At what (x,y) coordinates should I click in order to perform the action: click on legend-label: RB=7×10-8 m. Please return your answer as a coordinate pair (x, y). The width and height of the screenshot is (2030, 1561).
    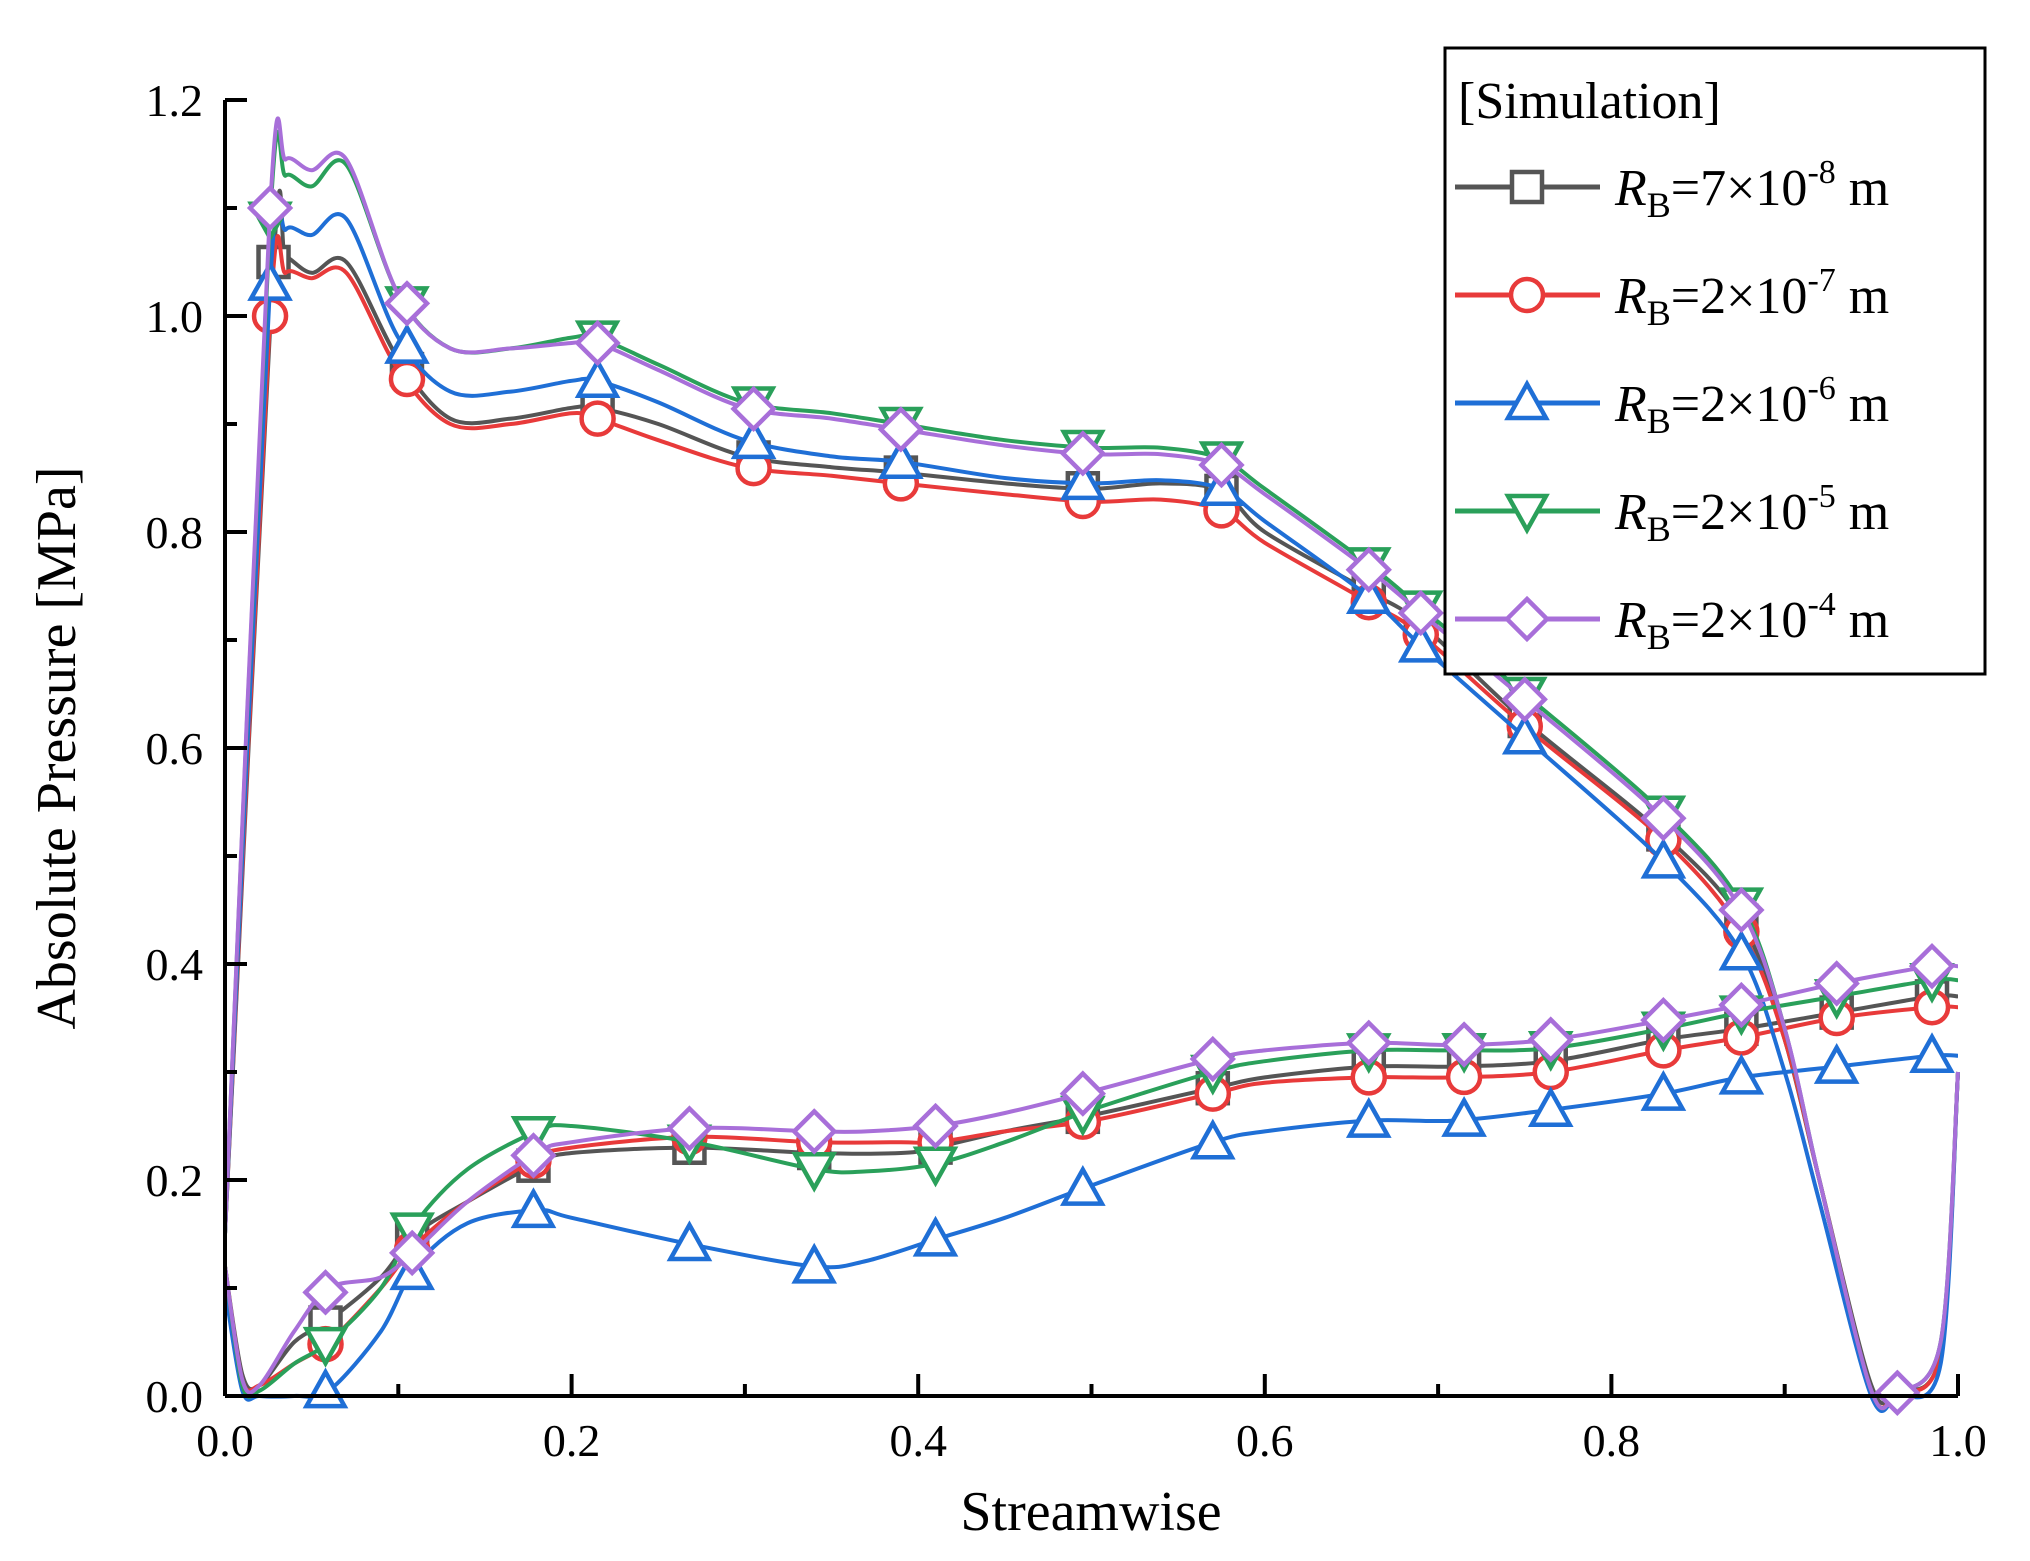
    Looking at the image, I should click on (1751, 189).